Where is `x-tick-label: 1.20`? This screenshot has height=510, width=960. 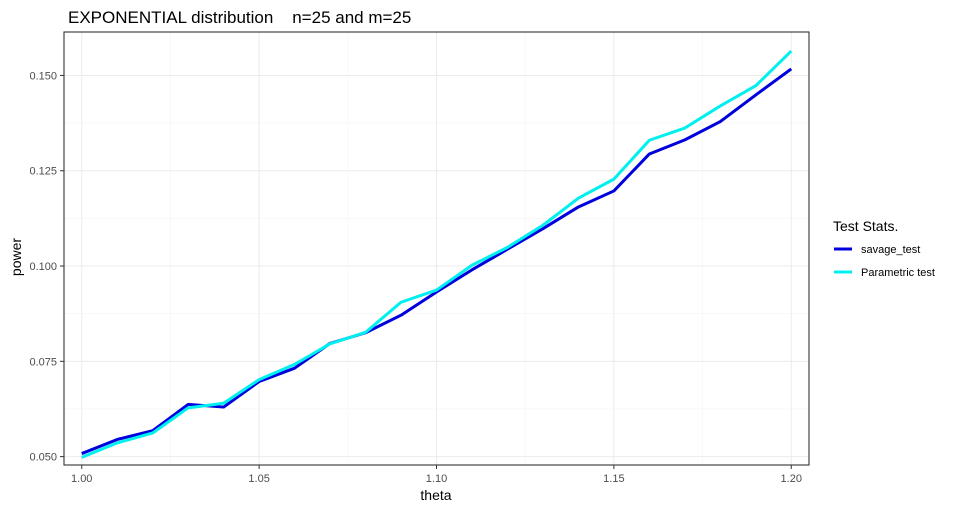
x-tick-label: 1.20 is located at coordinates (791, 479).